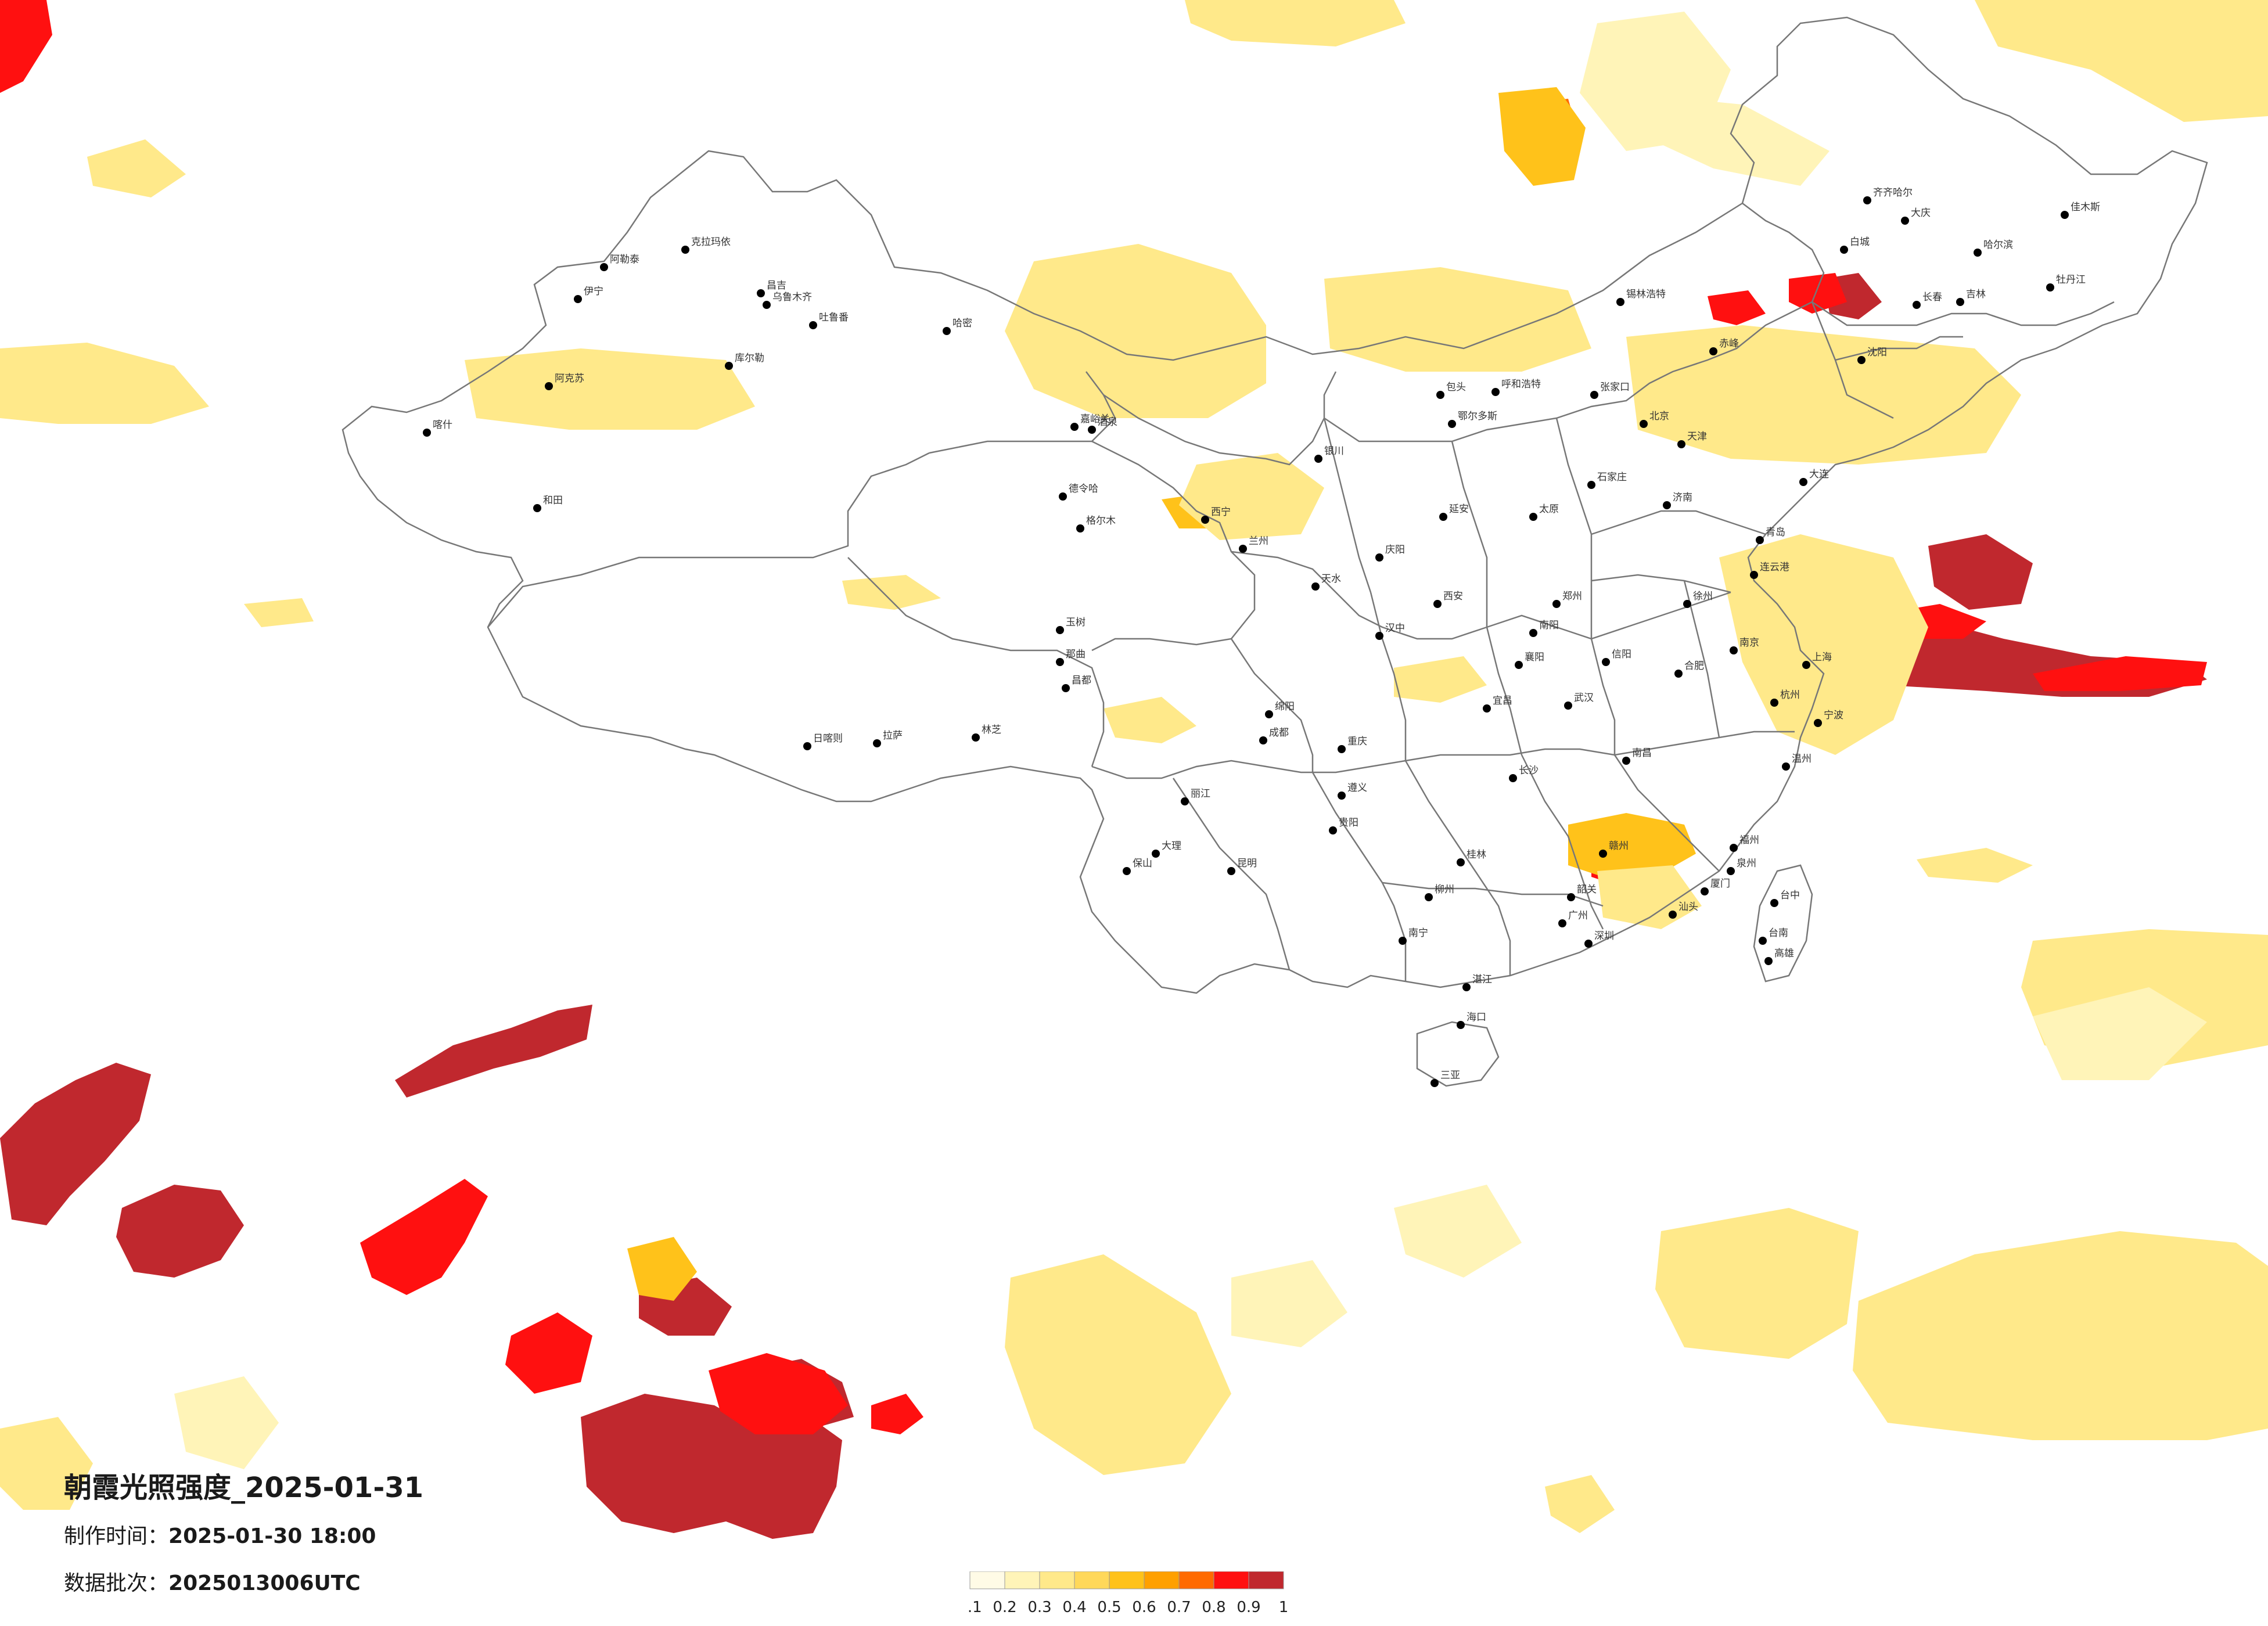  What do you see at coordinates (1534, 657) in the screenshot?
I see `city-label: 襄阳` at bounding box center [1534, 657].